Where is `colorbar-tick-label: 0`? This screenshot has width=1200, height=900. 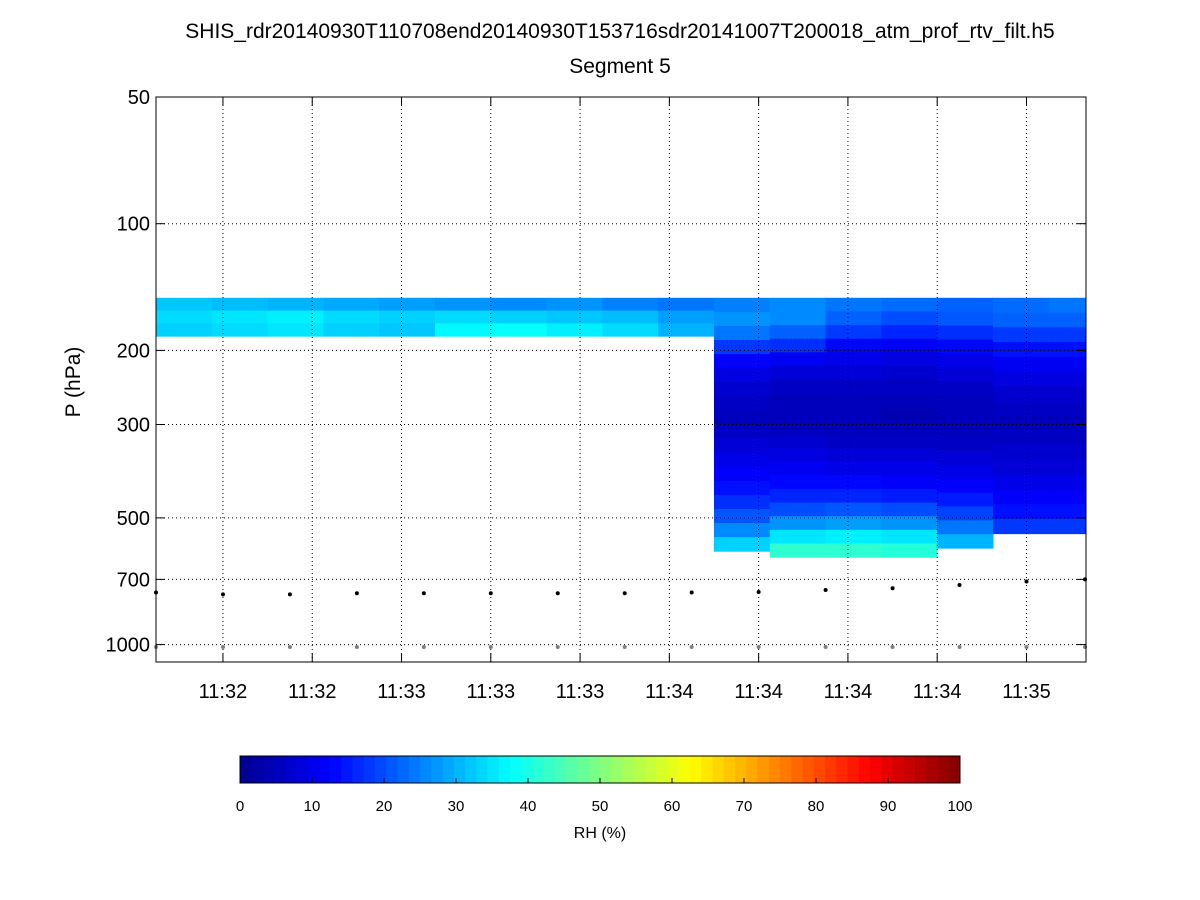
colorbar-tick-label: 0 is located at coordinates (240, 806).